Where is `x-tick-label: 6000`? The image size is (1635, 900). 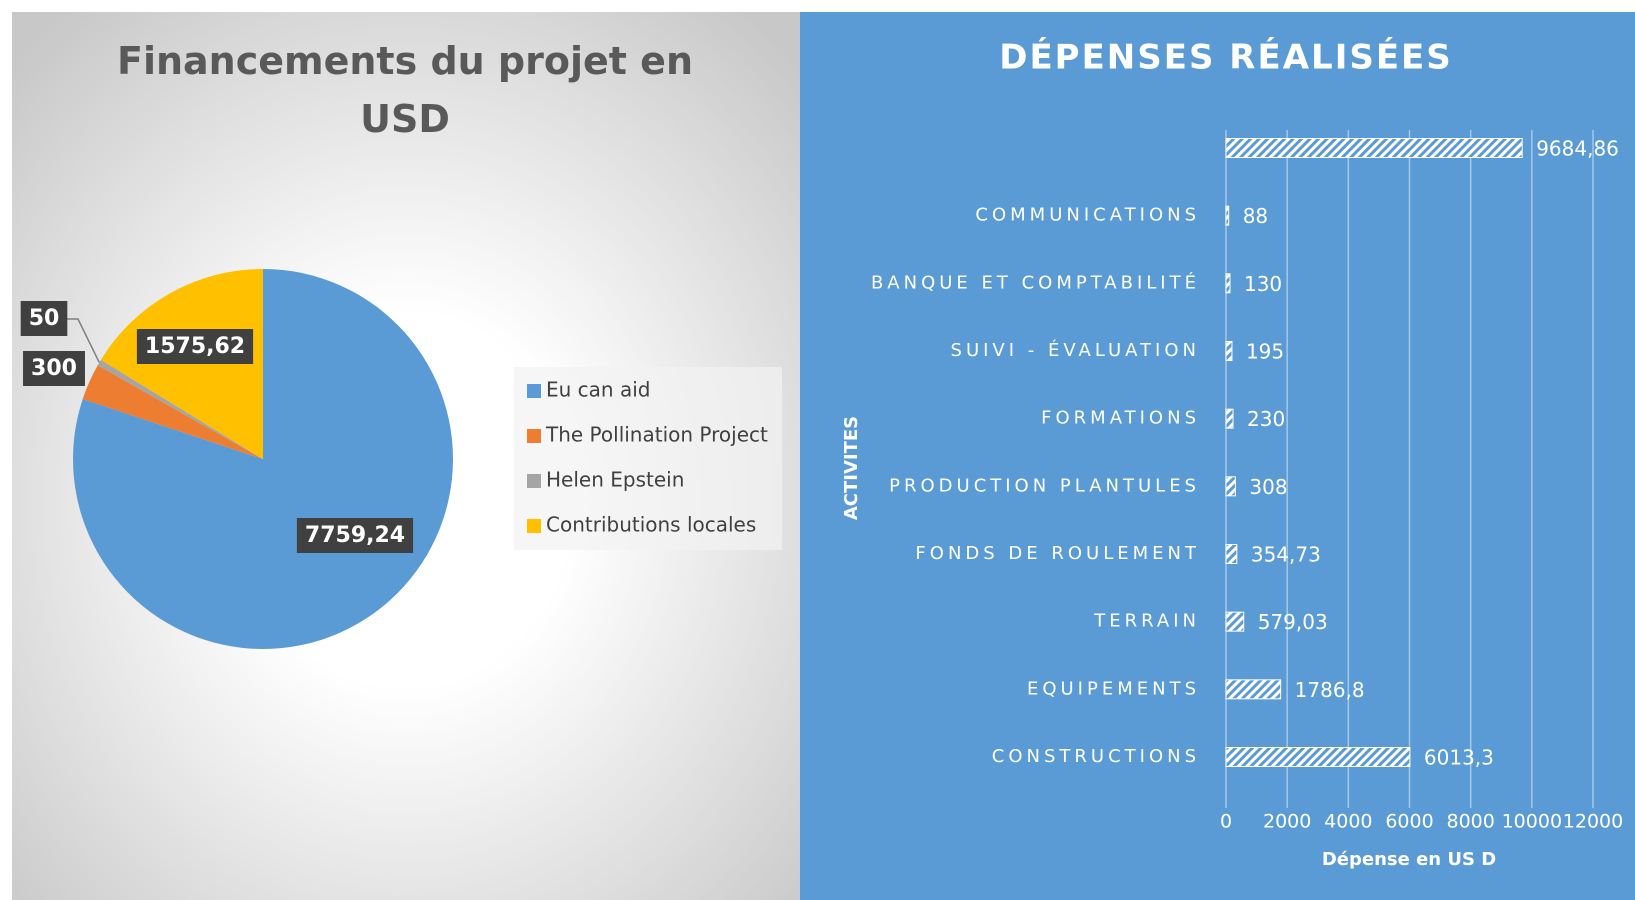
x-tick-label: 6000 is located at coordinates (1409, 822).